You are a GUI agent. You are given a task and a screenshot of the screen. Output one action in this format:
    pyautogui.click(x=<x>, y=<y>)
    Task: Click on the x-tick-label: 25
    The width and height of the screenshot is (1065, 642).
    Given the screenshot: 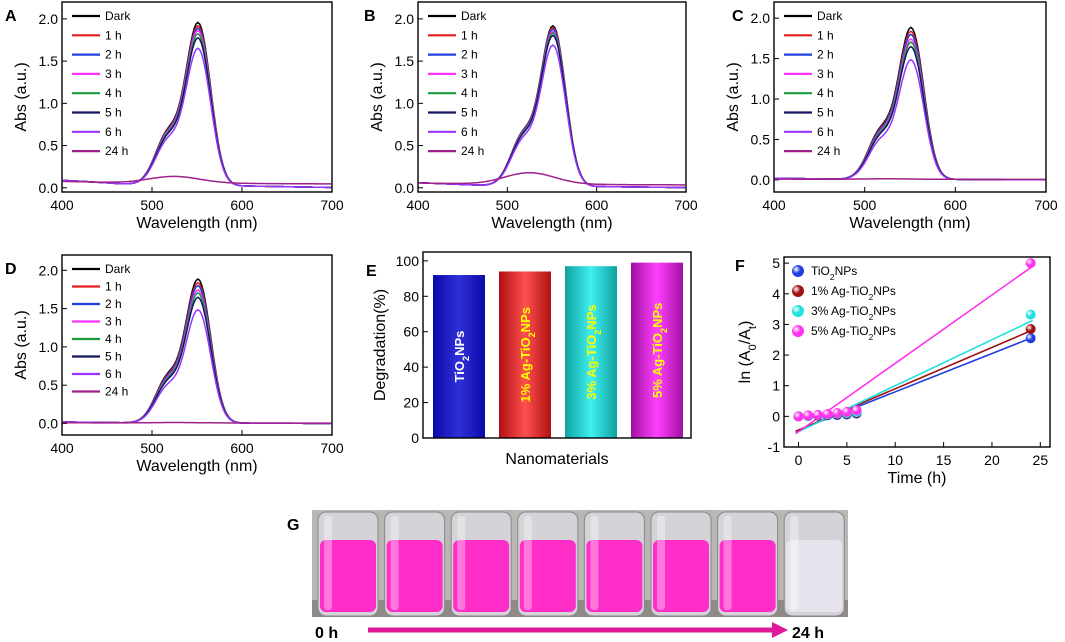 What is the action you would take?
    pyautogui.click(x=1041, y=460)
    